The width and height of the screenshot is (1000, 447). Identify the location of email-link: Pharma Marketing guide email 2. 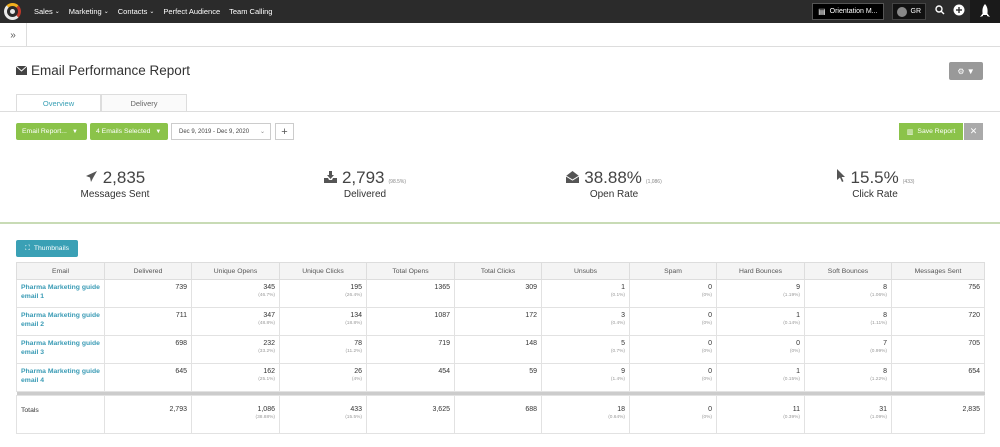
(60, 320).